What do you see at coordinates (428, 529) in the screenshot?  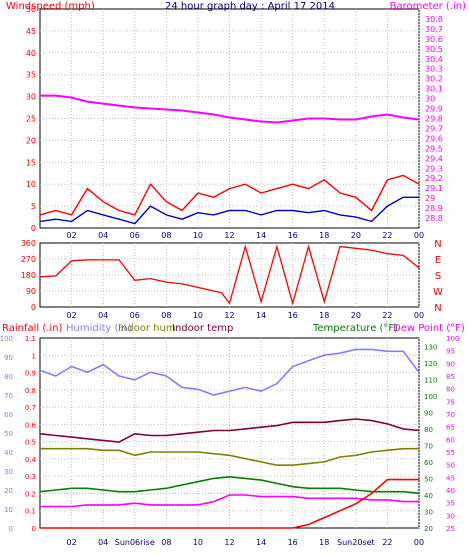 I see `temperature-tick: 20` at bounding box center [428, 529].